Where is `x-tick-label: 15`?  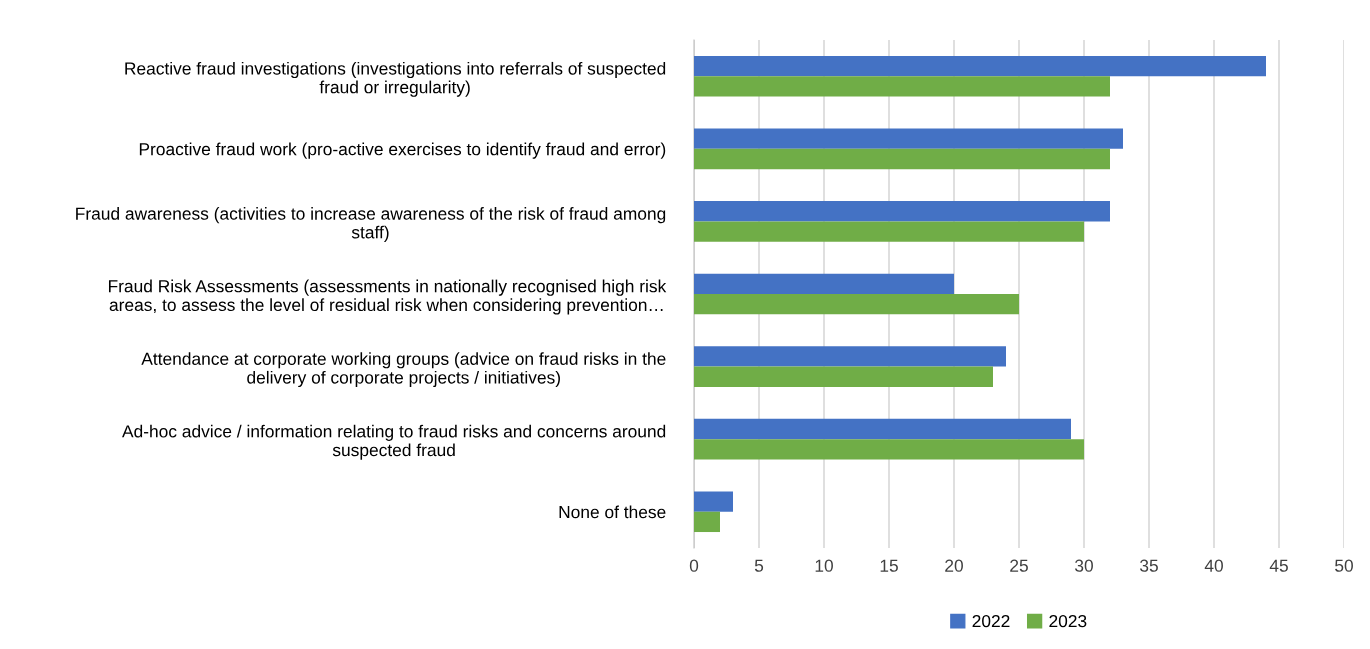
x-tick-label: 15 is located at coordinates (889, 565).